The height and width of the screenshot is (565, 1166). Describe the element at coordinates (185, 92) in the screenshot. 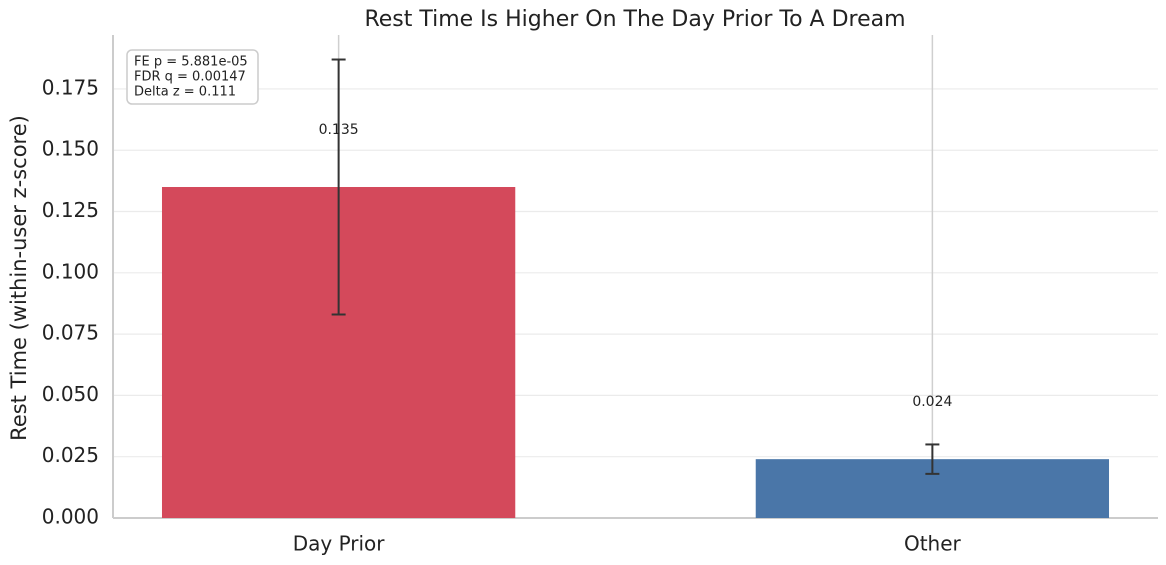

I see `annotation-text: Delta z = 0.111` at that location.